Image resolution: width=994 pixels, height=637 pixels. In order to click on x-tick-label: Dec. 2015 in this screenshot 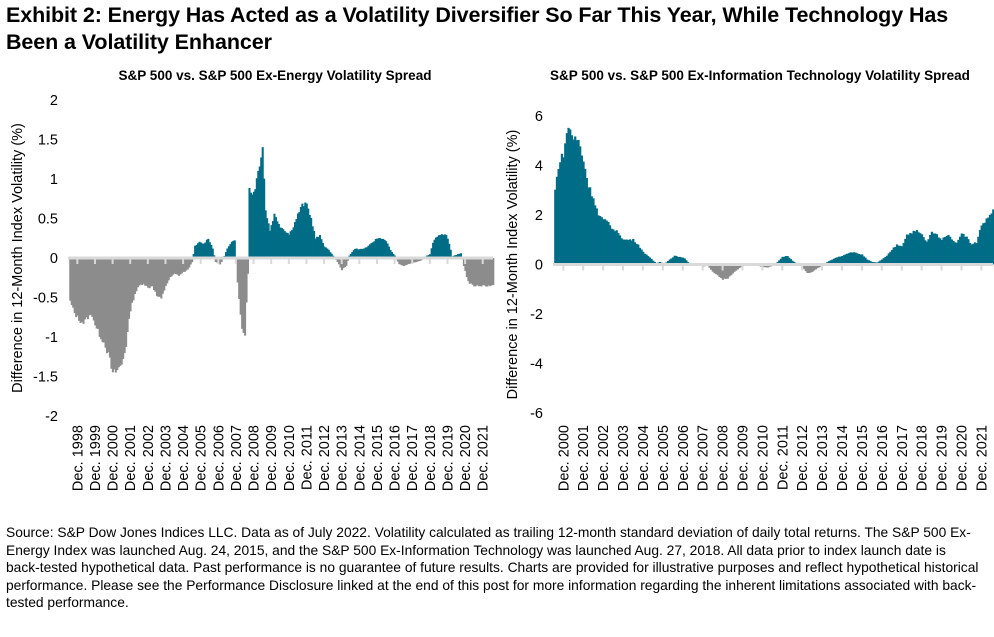, I will do `click(863, 458)`.